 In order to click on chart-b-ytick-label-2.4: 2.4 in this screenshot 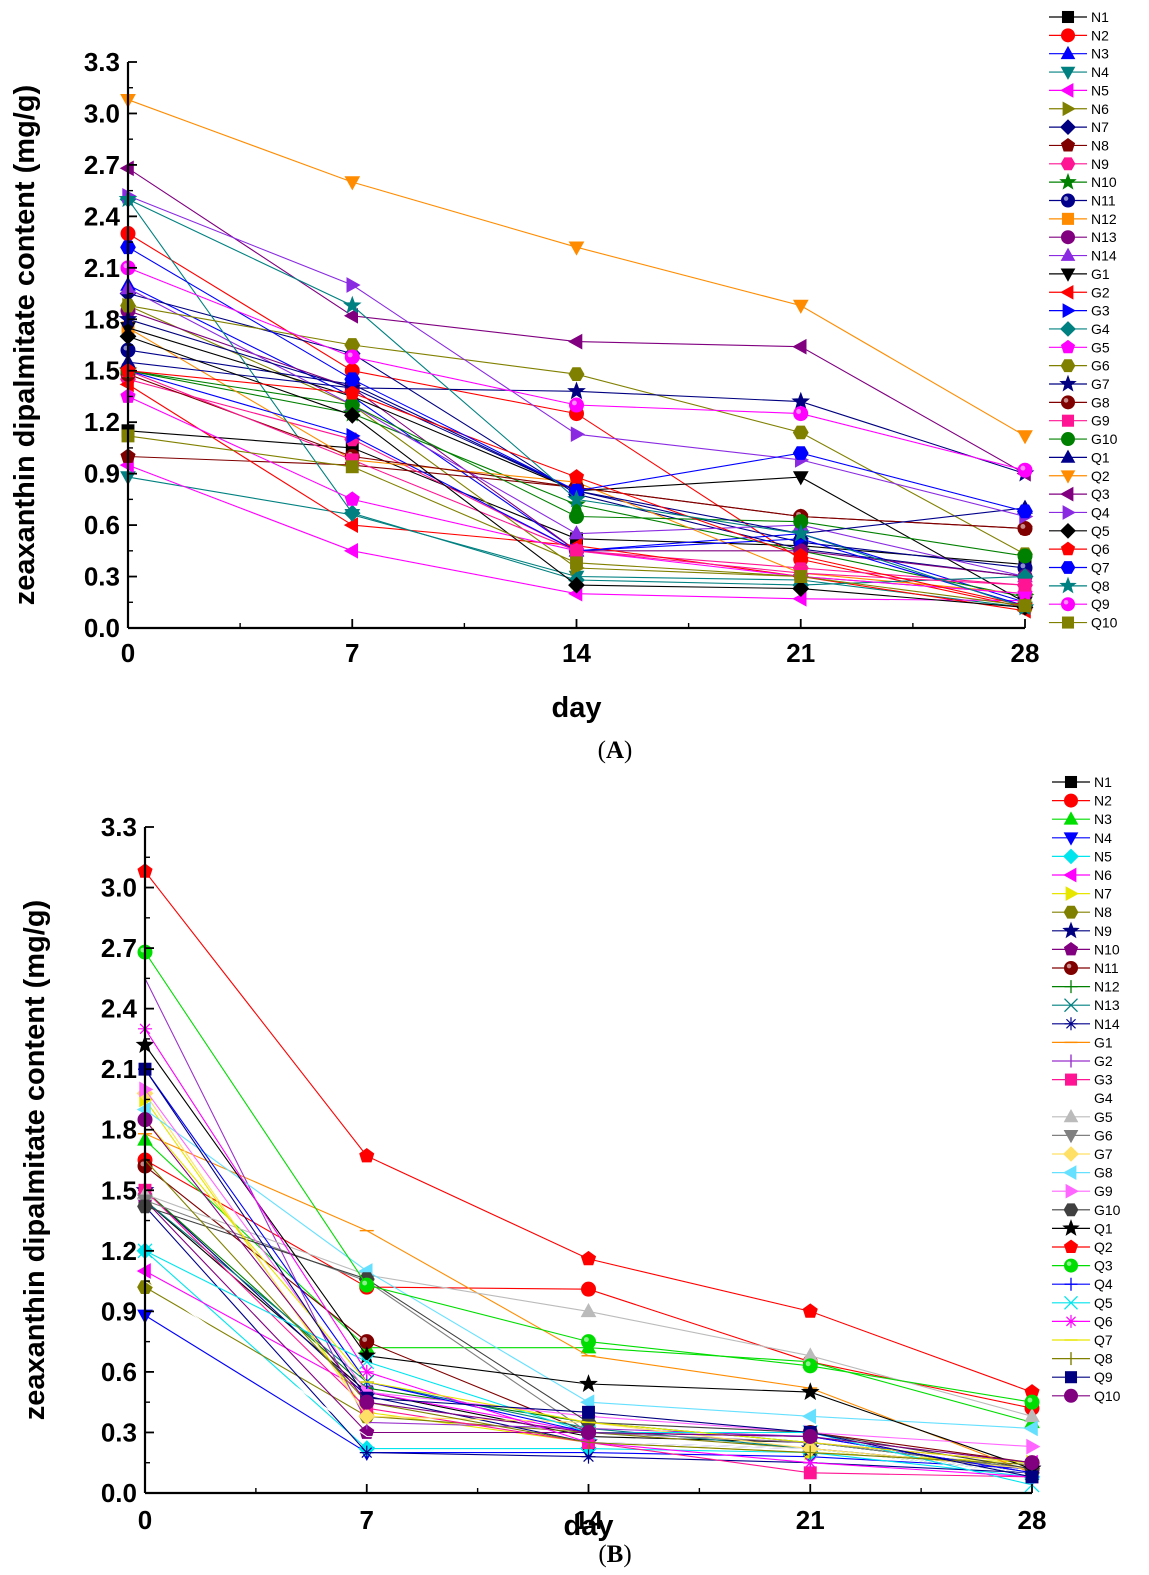, I will do `click(119, 1009)`.